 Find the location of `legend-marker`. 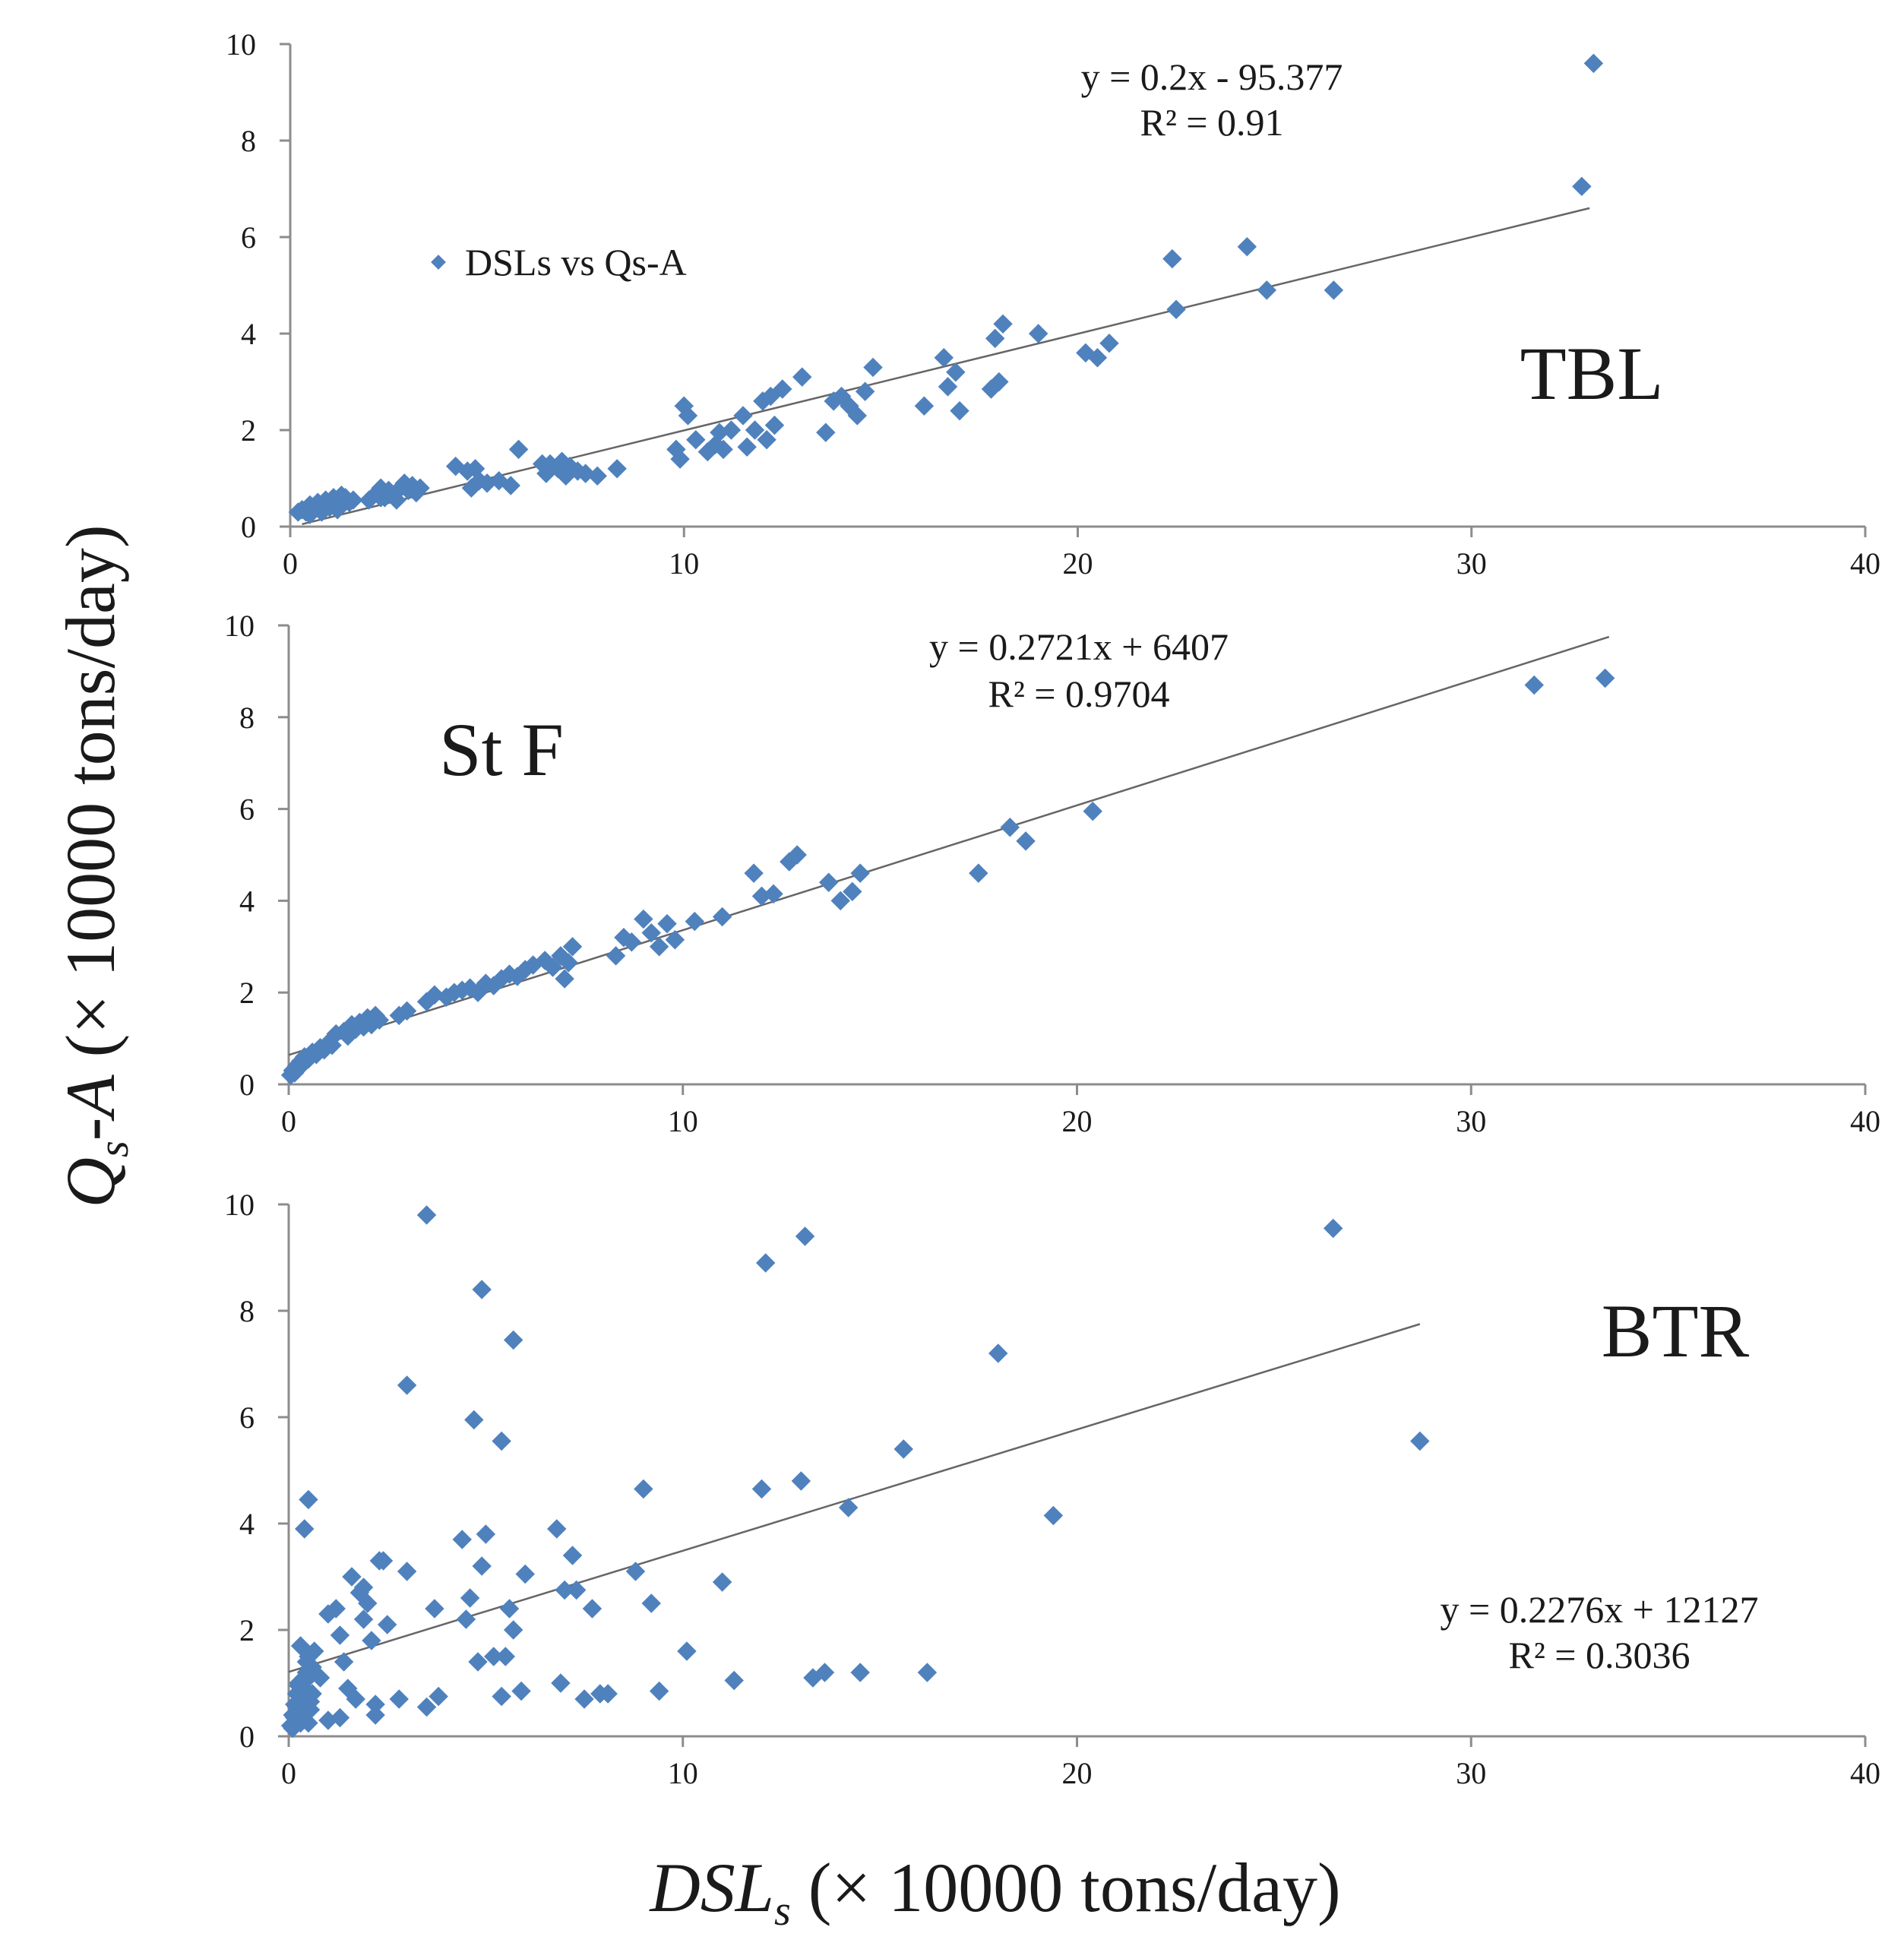

legend-marker is located at coordinates (438, 262).